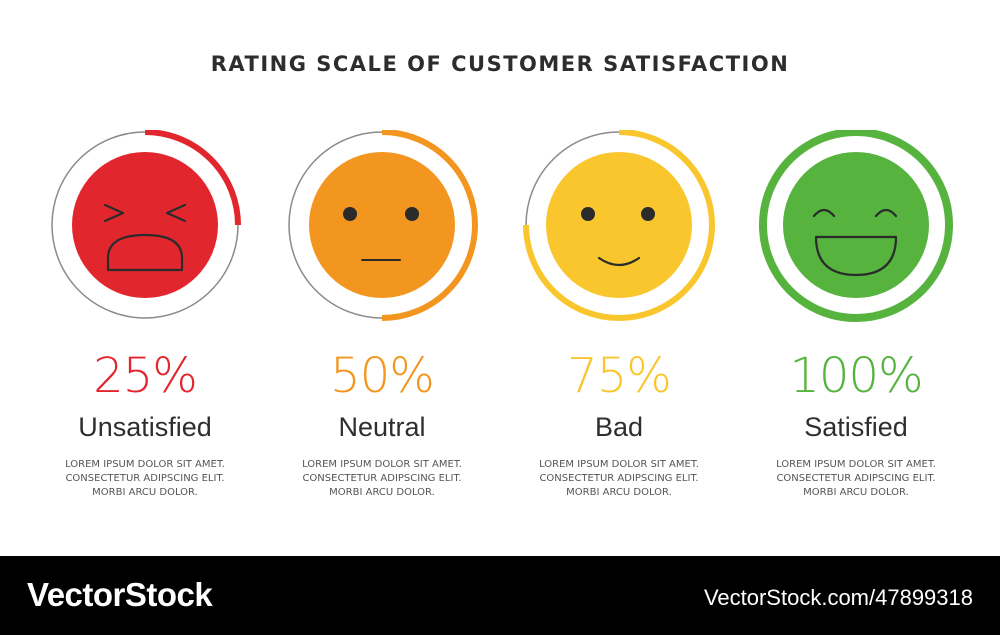 The height and width of the screenshot is (635, 1000). Describe the element at coordinates (856, 427) in the screenshot. I see `rating-label: Satisfied` at that location.